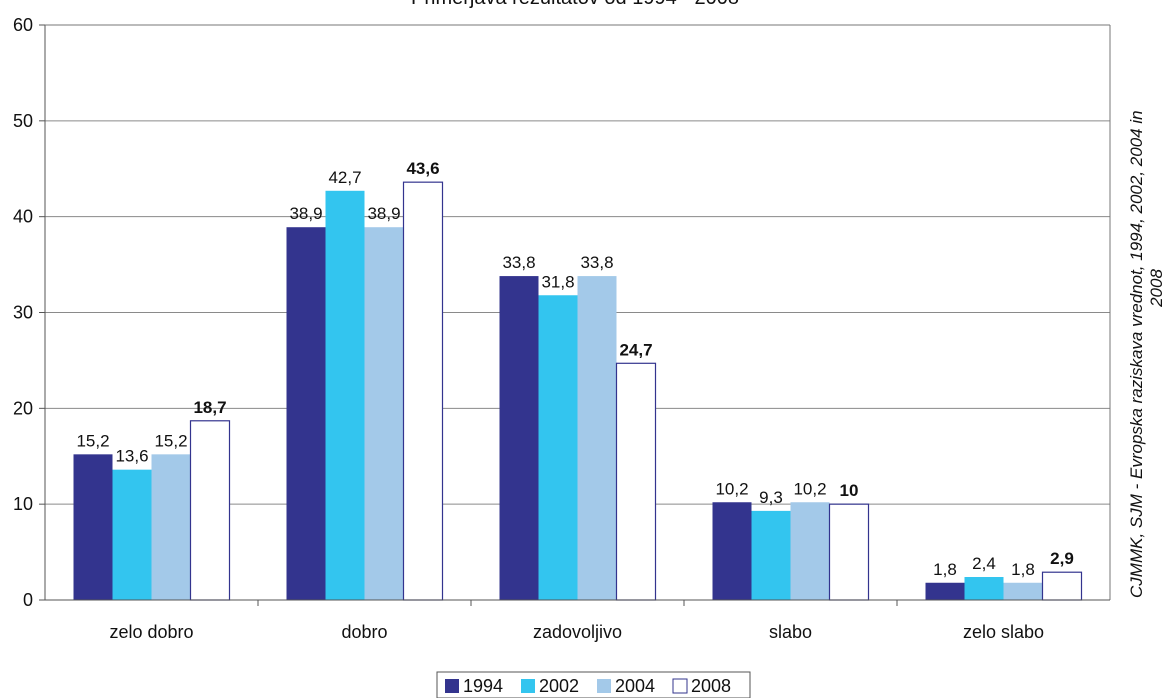 The height and width of the screenshot is (698, 1169). What do you see at coordinates (209, 407) in the screenshot?
I see `data-label-2008-0: 18,7` at bounding box center [209, 407].